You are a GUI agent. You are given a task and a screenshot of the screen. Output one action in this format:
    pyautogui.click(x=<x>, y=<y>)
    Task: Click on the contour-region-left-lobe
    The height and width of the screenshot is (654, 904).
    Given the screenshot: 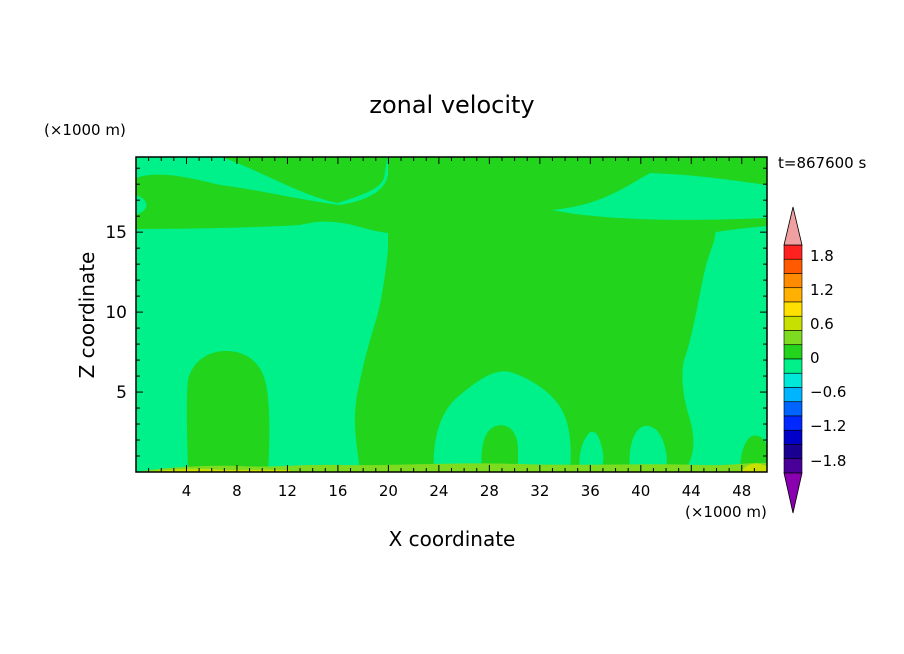 What is the action you would take?
    pyautogui.click(x=228, y=411)
    